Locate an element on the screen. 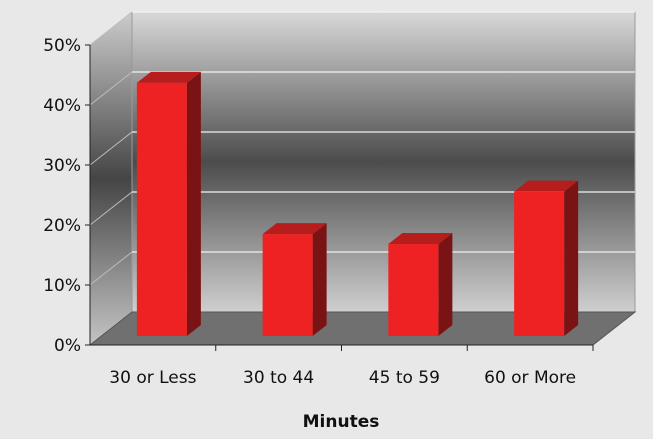 The width and height of the screenshot is (653, 439). y-tick-label: 40% is located at coordinates (62, 106).